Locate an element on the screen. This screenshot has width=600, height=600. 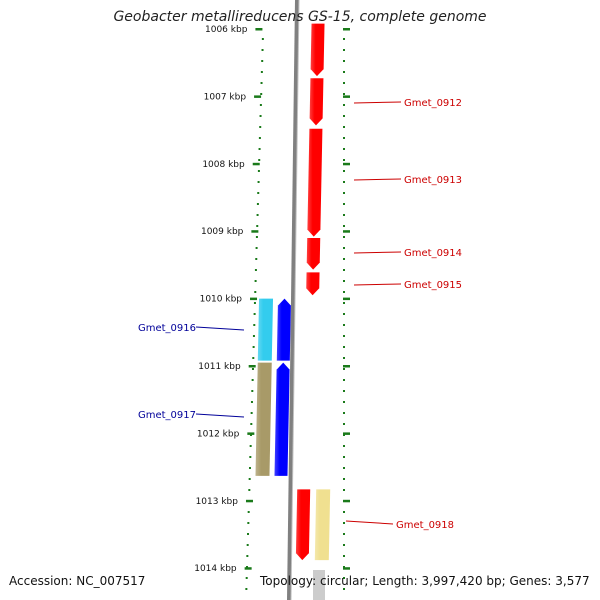
ruler-tick-label: 1008 kbp is located at coordinates (223, 165).